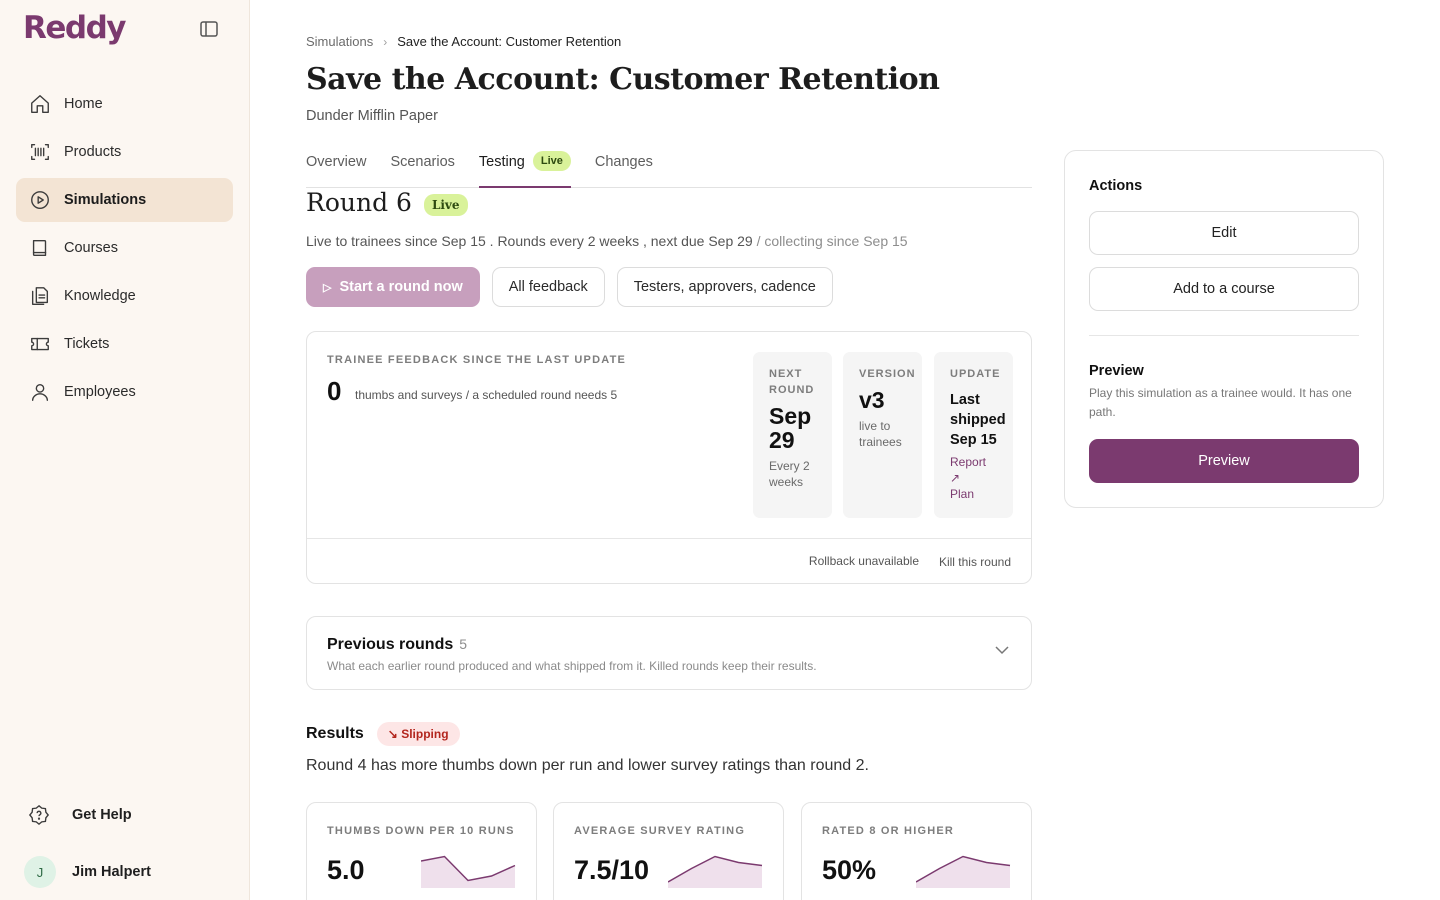 The image size is (1440, 900). What do you see at coordinates (612, 870) in the screenshot?
I see `metric-value: 7.5/10` at bounding box center [612, 870].